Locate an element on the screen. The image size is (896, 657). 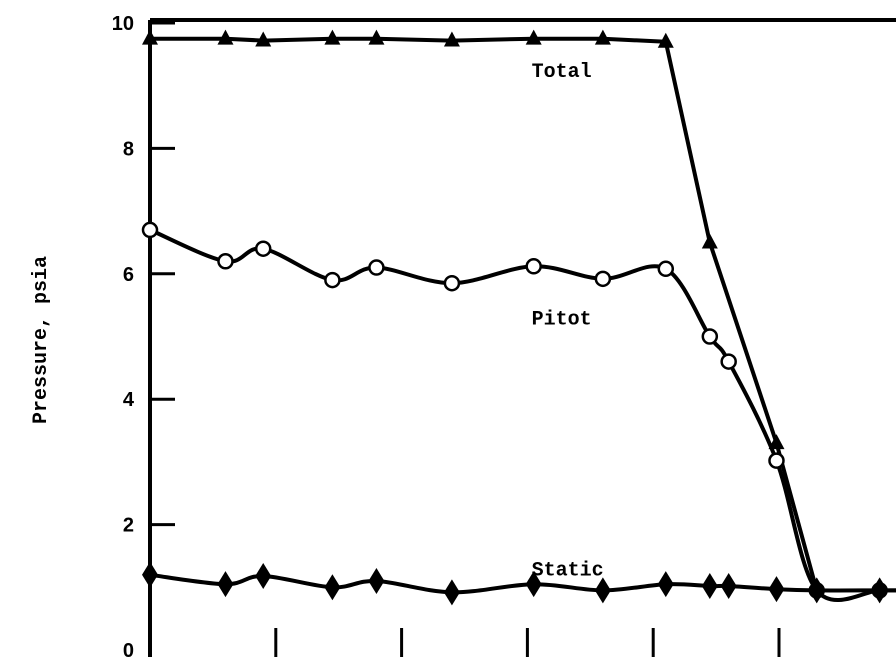
y-axis-title: Pressure, psia is located at coordinates (41, 340).